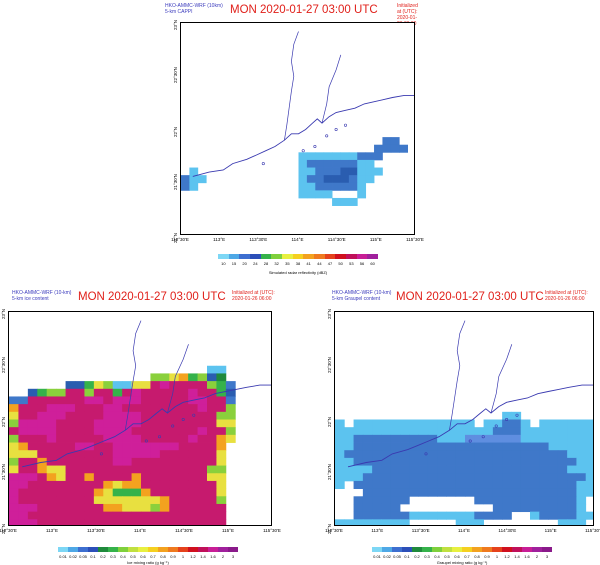 The image size is (600, 565). Describe the element at coordinates (244, 263) in the screenshot. I see `colorbar-tick-label: 20` at that location.